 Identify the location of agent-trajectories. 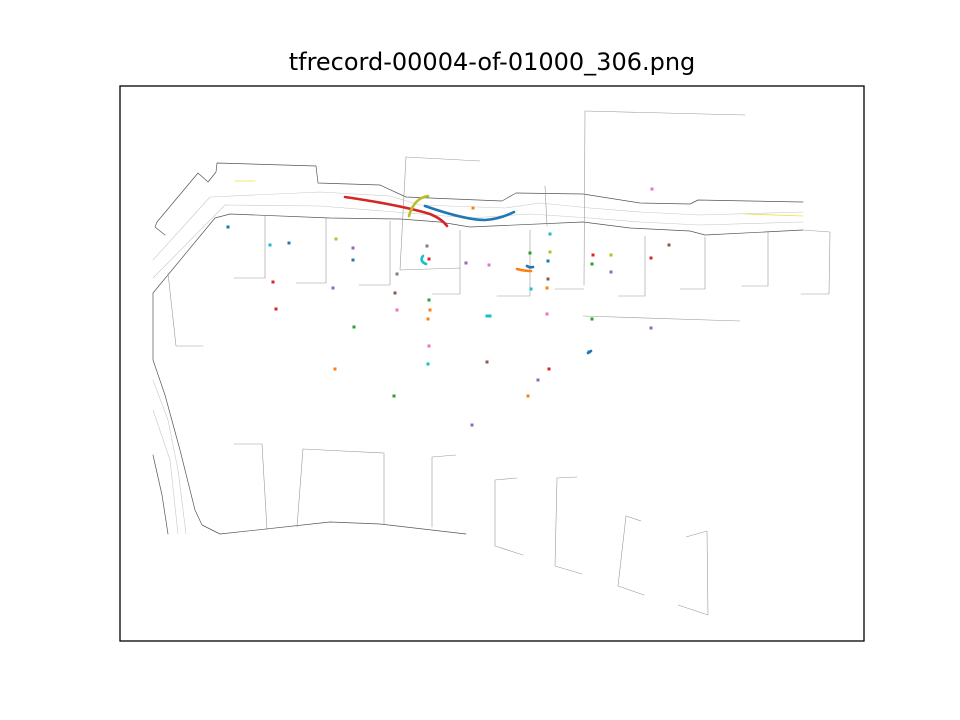
(468, 274).